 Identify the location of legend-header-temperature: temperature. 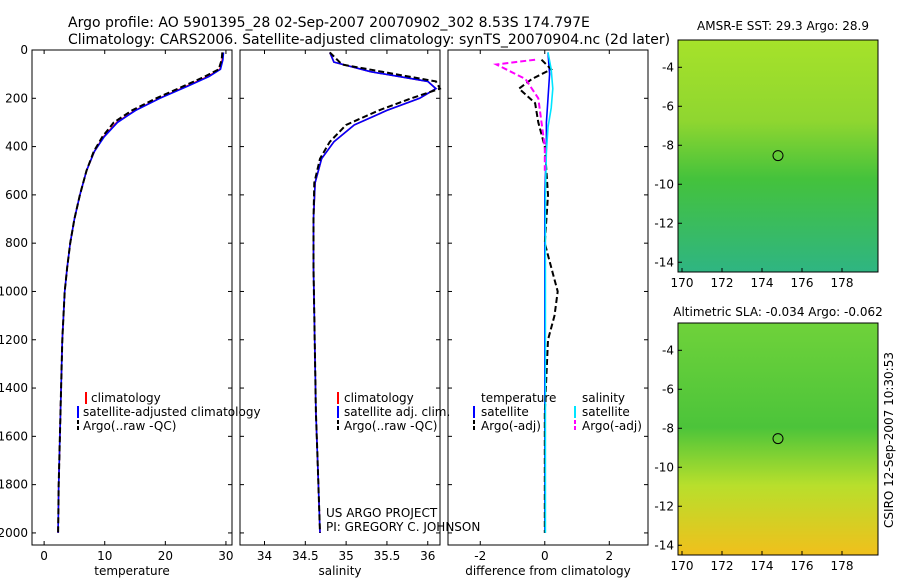
(518, 398).